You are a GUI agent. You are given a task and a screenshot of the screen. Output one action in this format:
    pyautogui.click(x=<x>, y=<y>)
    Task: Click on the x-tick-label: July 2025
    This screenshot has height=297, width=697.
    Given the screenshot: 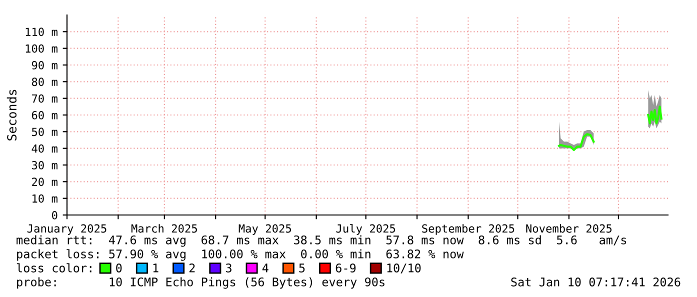 What is the action you would take?
    pyautogui.click(x=366, y=229)
    